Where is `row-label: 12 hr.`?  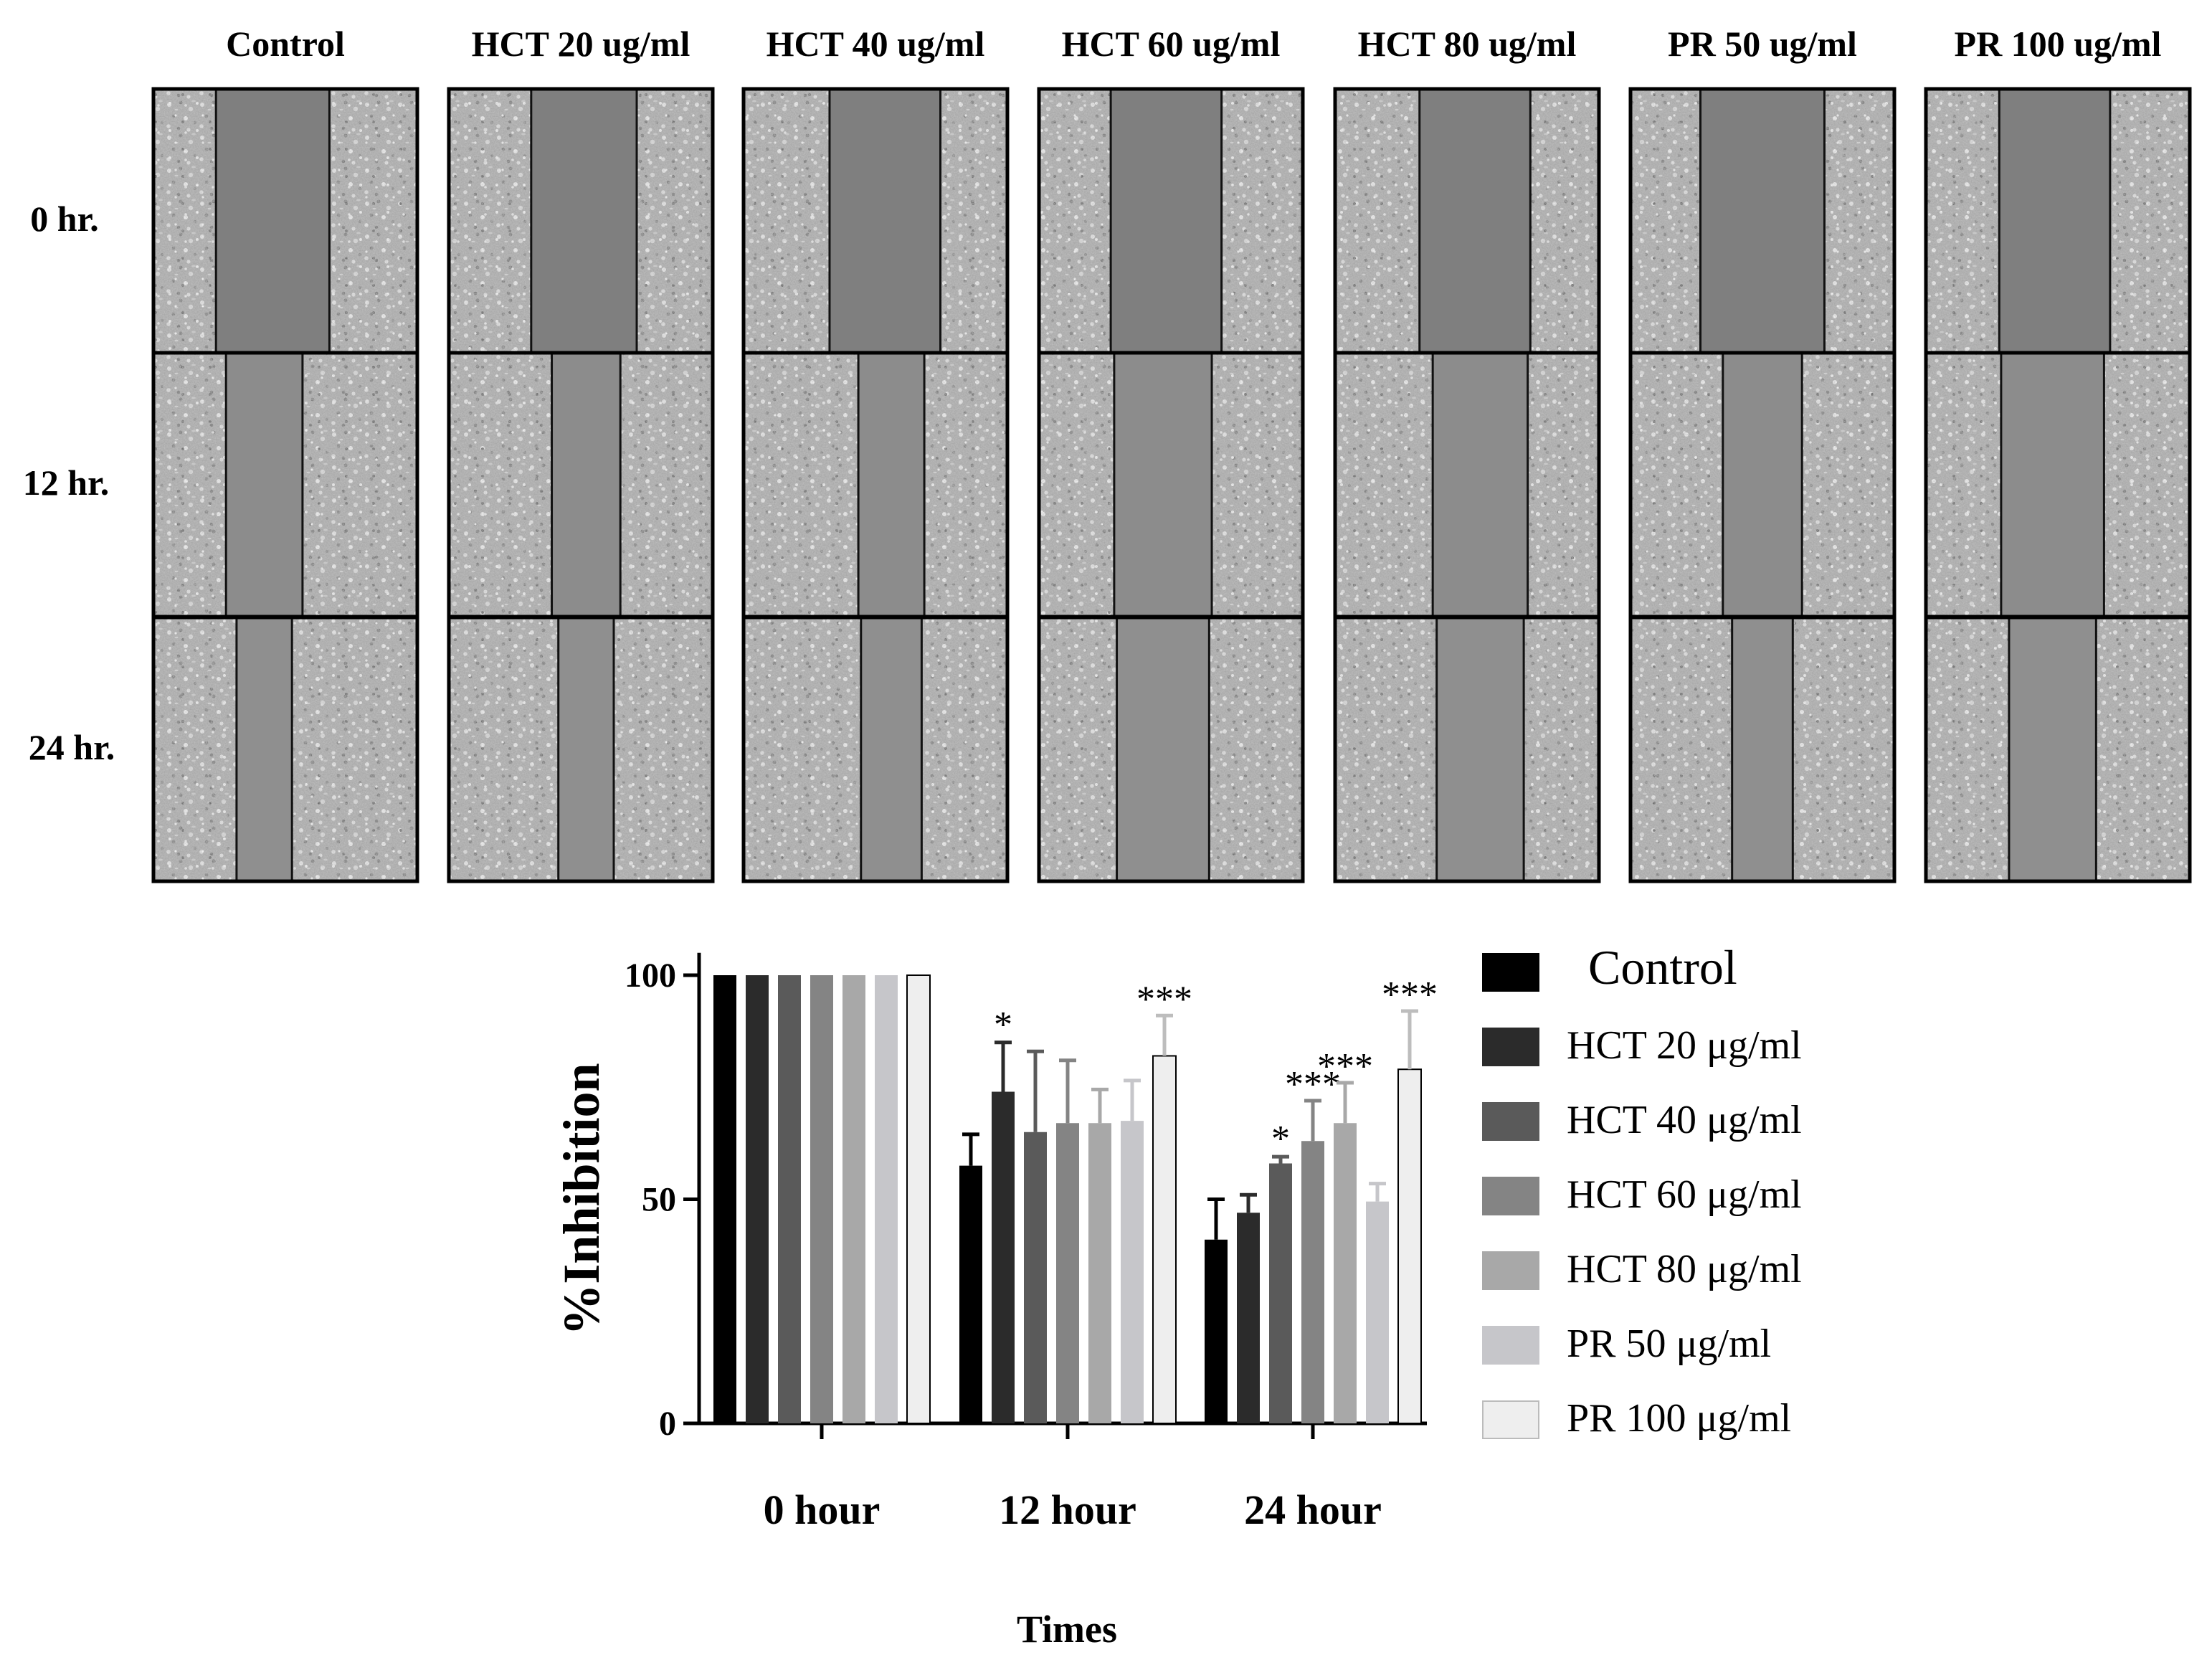
row-label: 12 hr. is located at coordinates (66, 483).